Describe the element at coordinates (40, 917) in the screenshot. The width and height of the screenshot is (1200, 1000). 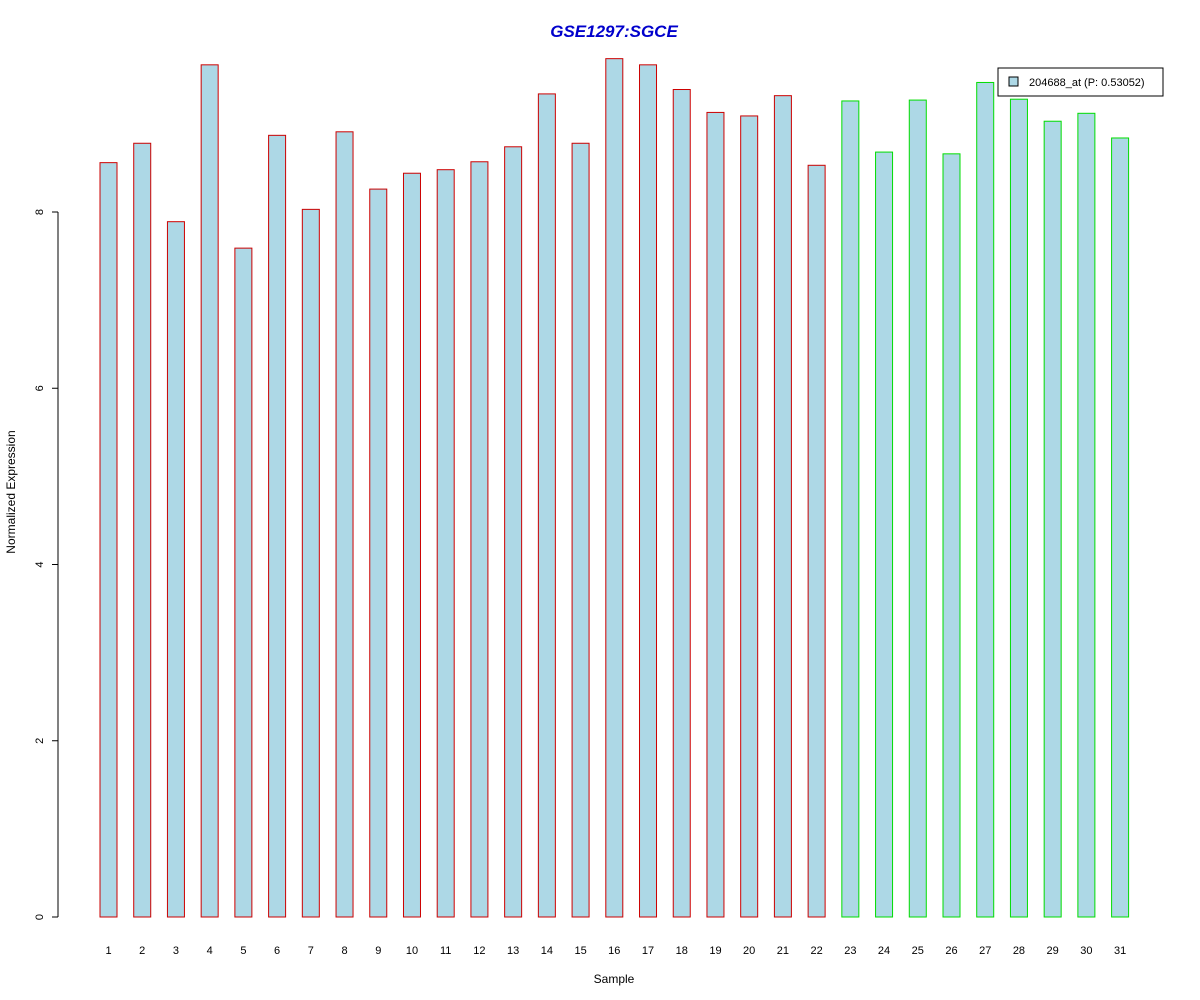
I see `y-tick-label: 0` at that location.